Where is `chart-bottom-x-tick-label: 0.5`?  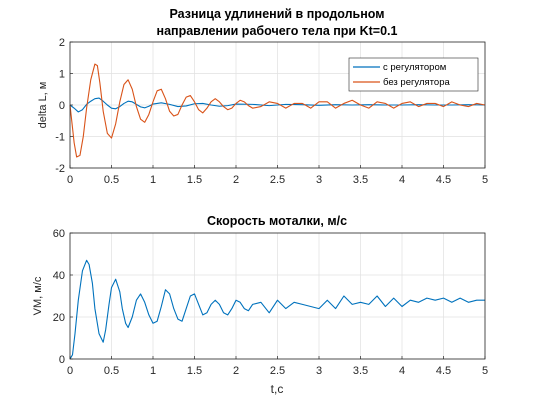 chart-bottom-x-tick-label: 0.5 is located at coordinates (111, 371).